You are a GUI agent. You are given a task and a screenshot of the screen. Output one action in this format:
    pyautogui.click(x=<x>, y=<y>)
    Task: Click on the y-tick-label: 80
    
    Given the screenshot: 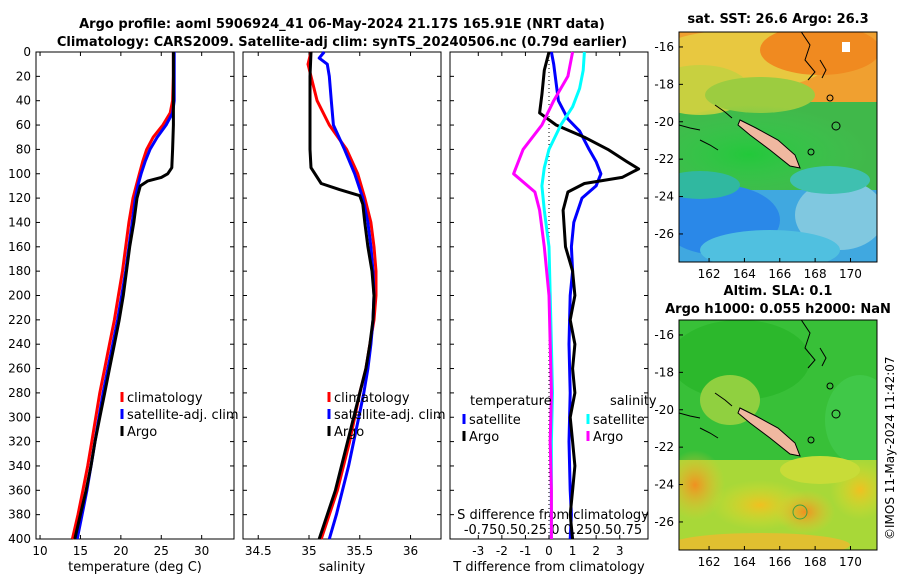 What is the action you would take?
    pyautogui.click(x=23, y=149)
    